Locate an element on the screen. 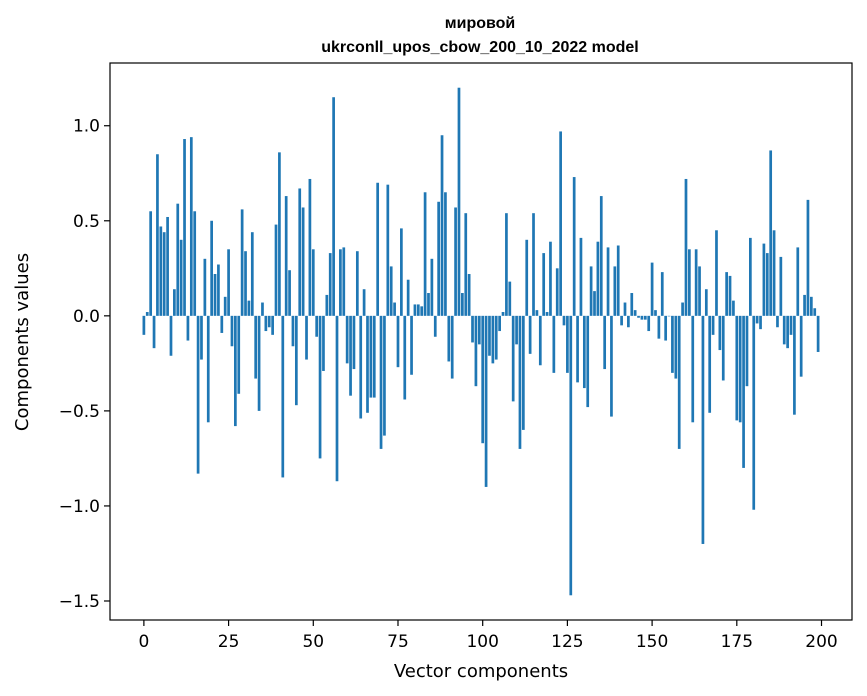  y-tick-label: 0.5 is located at coordinates (86, 222).